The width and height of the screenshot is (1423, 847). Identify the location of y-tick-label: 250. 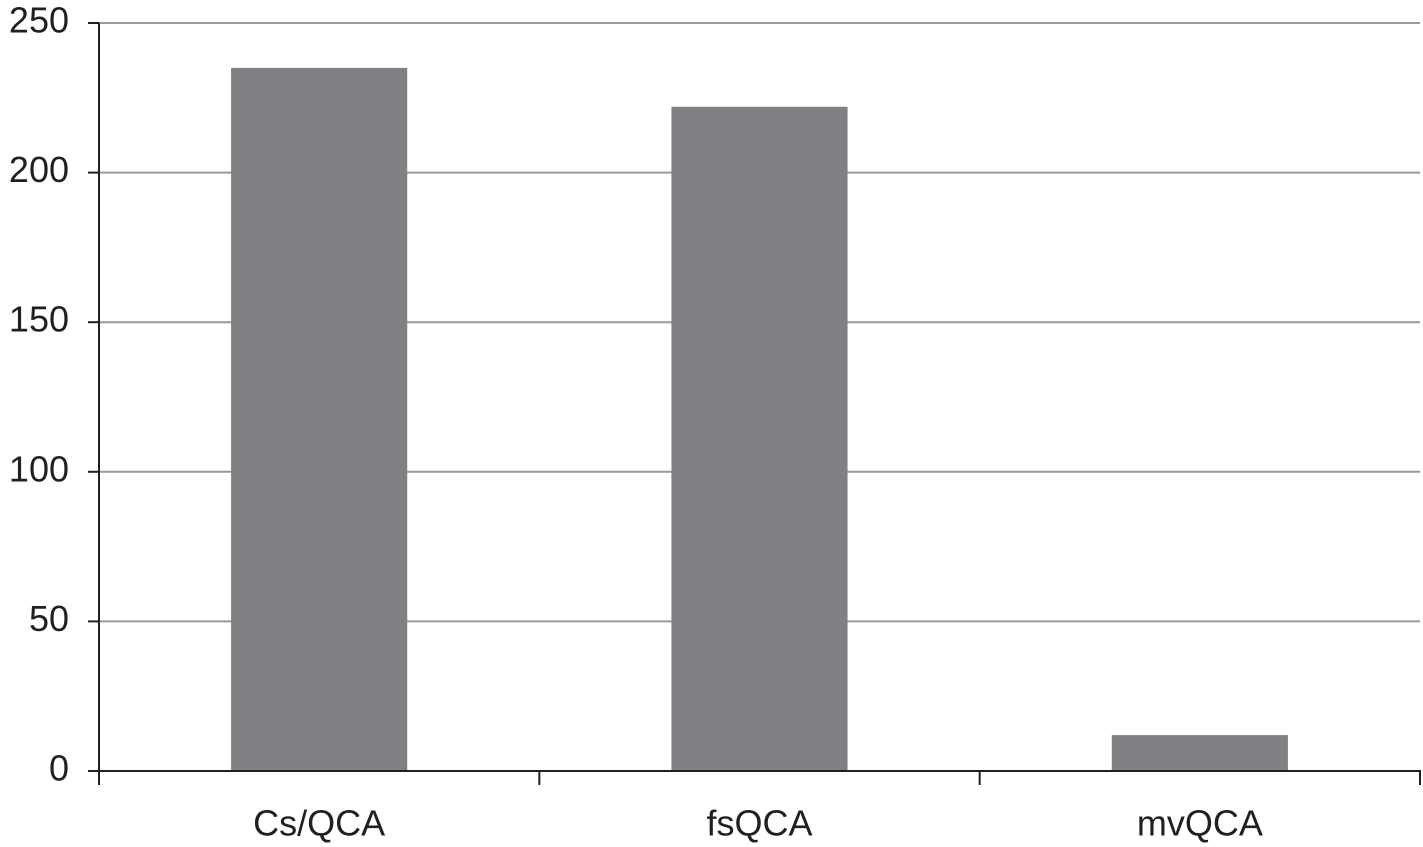
(39, 20).